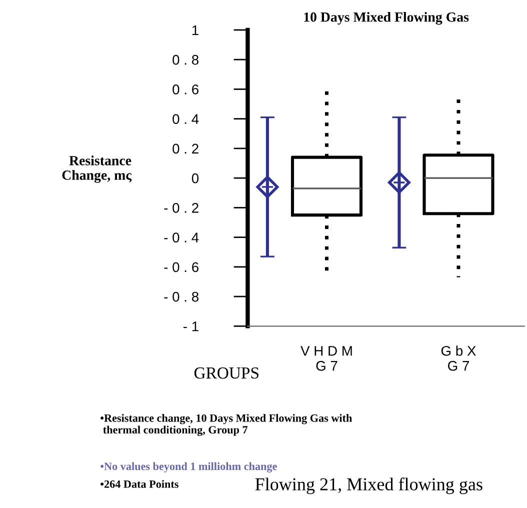  I want to click on text: Flowing 21, Mixed flowing gas, so click(368, 486).